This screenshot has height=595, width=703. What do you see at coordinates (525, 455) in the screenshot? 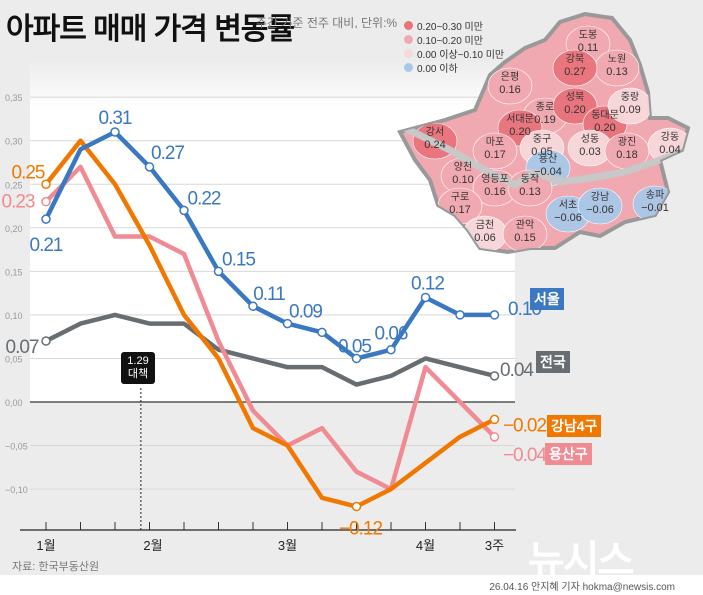
I see `data-label: −0.04` at bounding box center [525, 455].